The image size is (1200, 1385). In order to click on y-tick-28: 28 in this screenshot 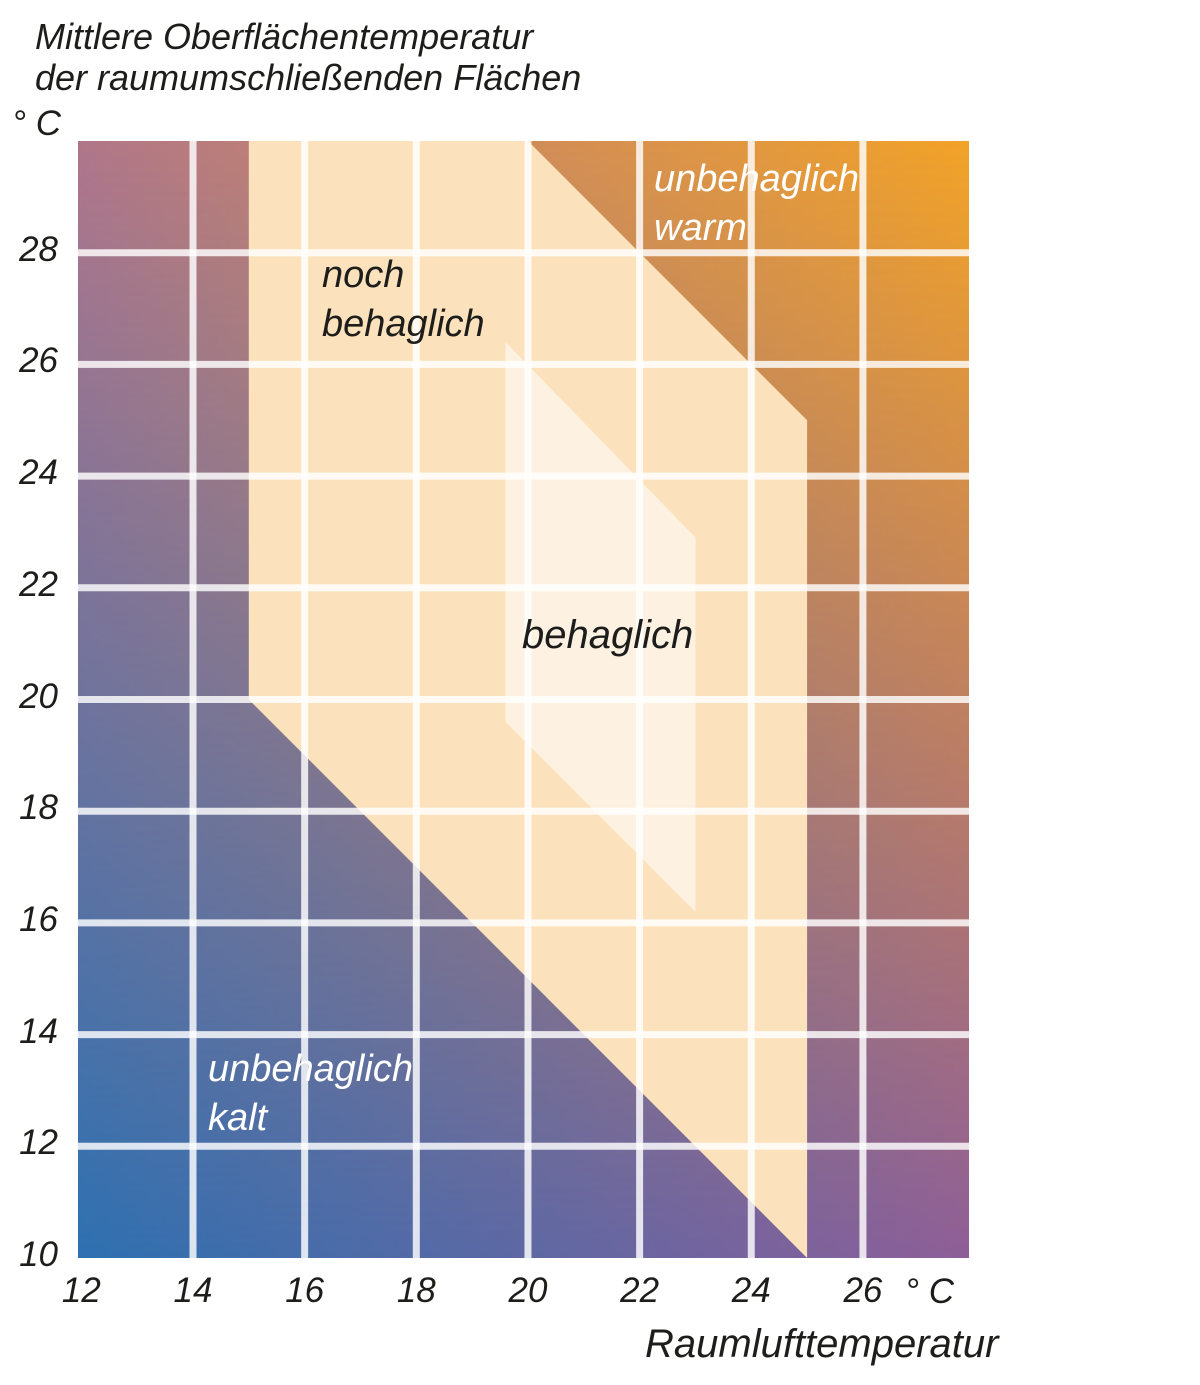, I will do `click(38, 249)`.